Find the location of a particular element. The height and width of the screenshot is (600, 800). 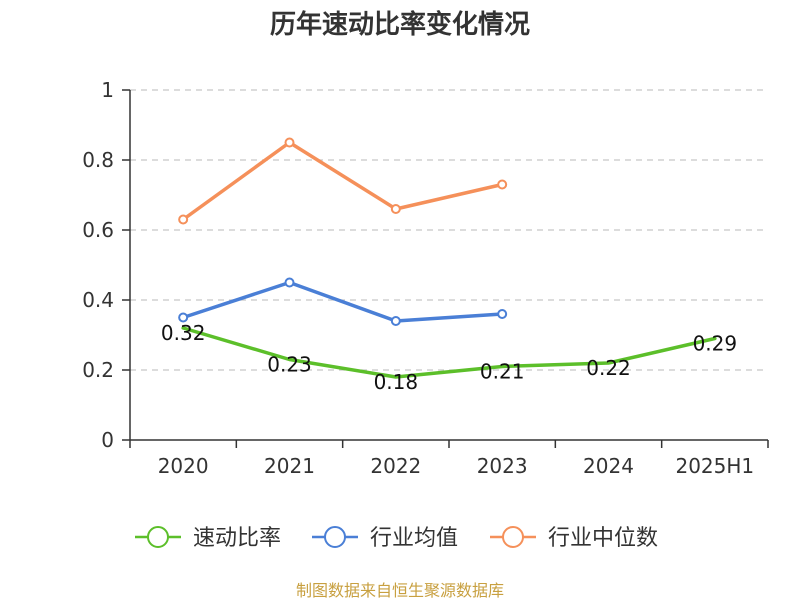

y-tick-label: 0.4 is located at coordinates (98, 300).